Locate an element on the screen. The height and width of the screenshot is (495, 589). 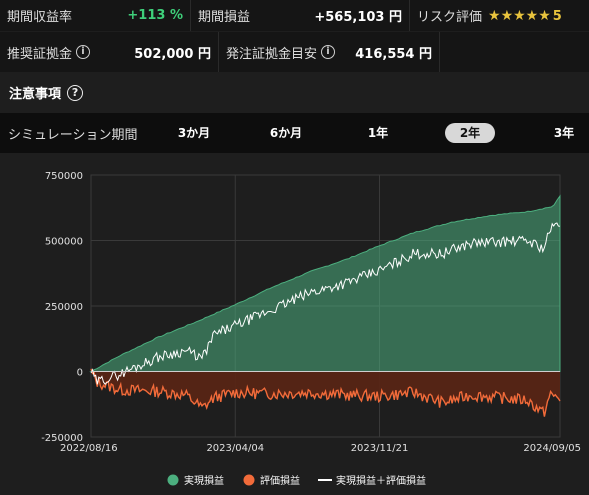
period-profit-cell: 期間損益 +565,103 円 is located at coordinates (300, 15).